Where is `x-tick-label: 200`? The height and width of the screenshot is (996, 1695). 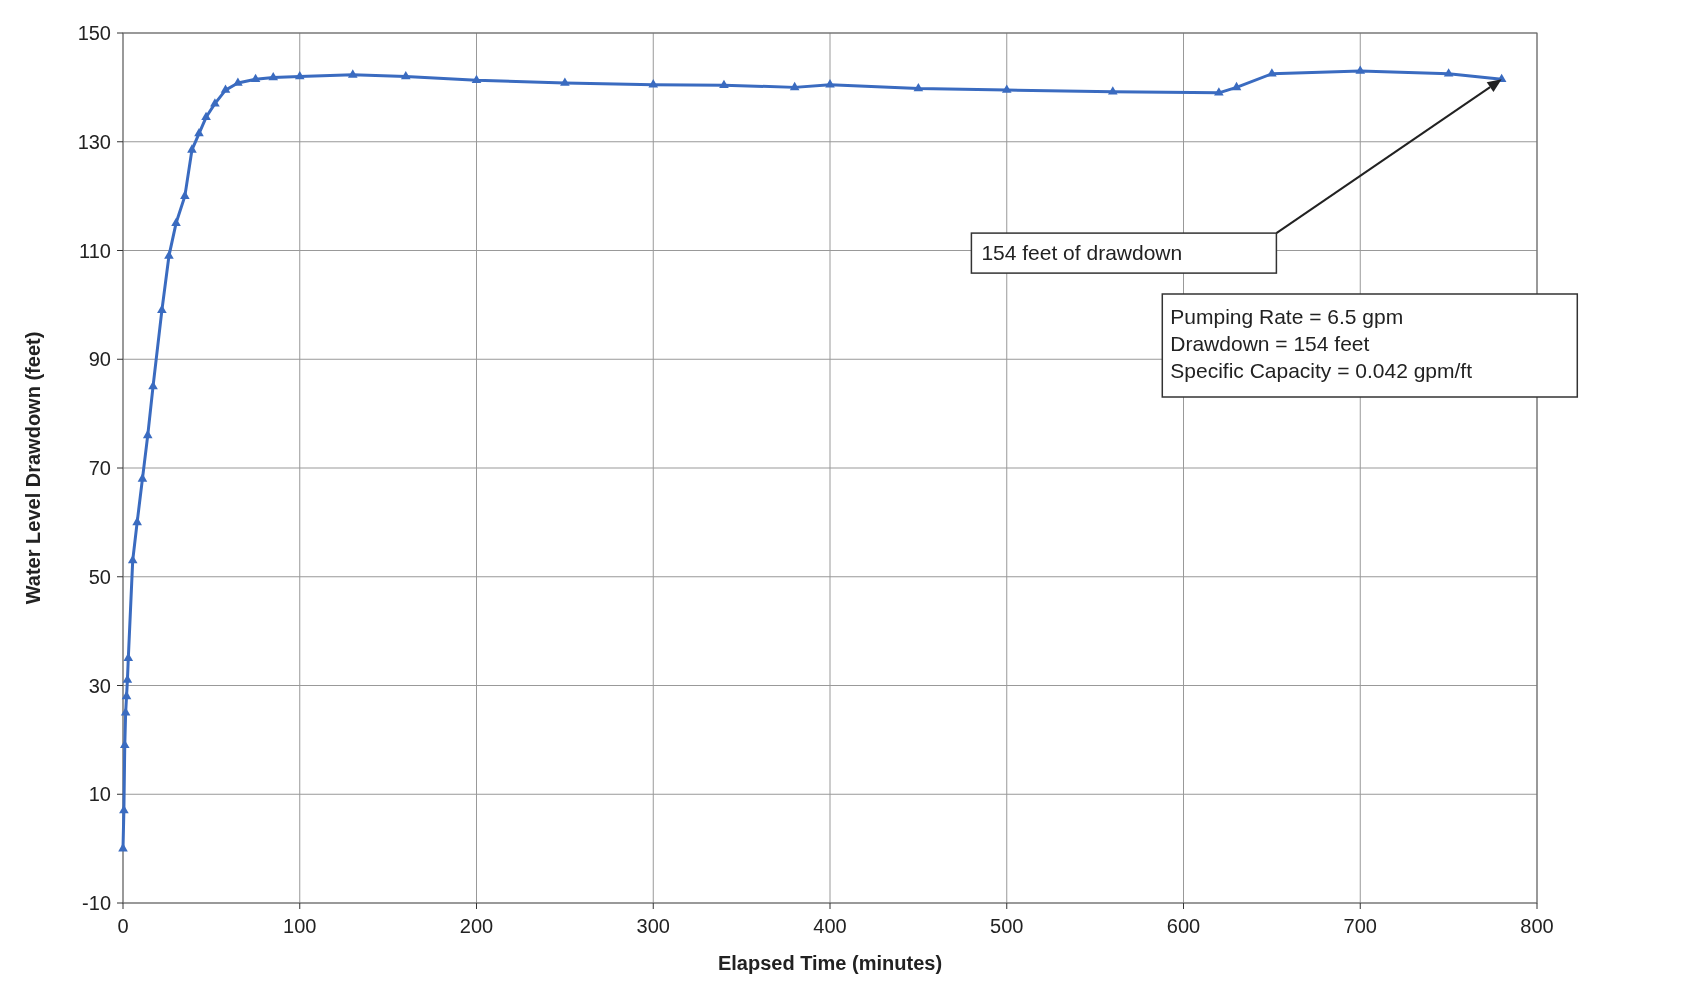
x-tick-label: 200 is located at coordinates (476, 926).